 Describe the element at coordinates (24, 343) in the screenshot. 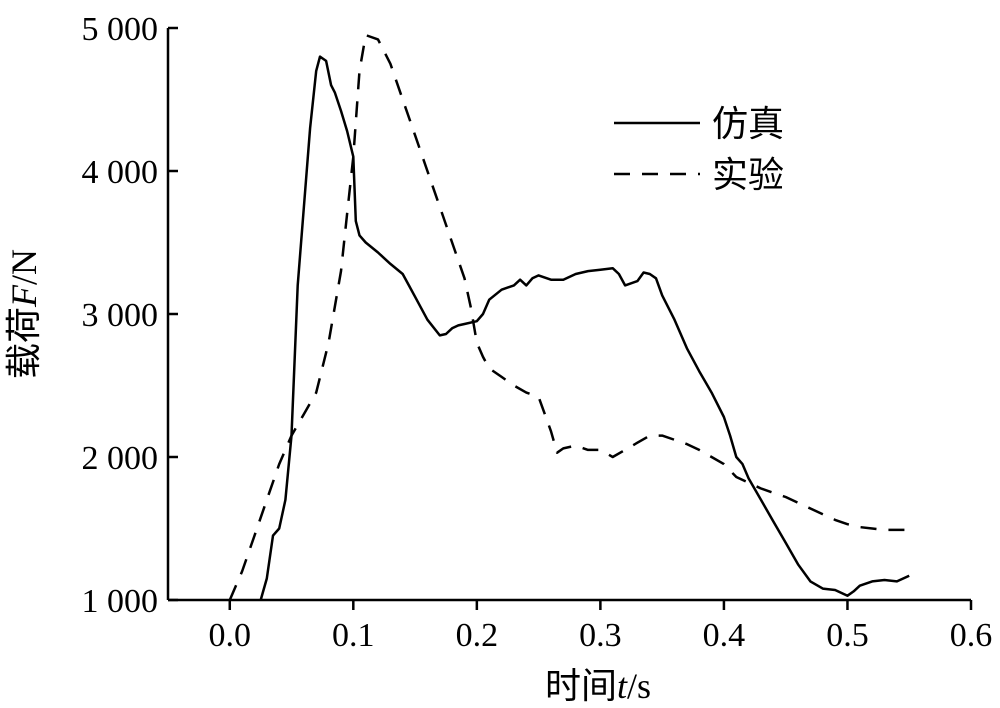

I see `y-axis-title-prefix: 载荷` at that location.